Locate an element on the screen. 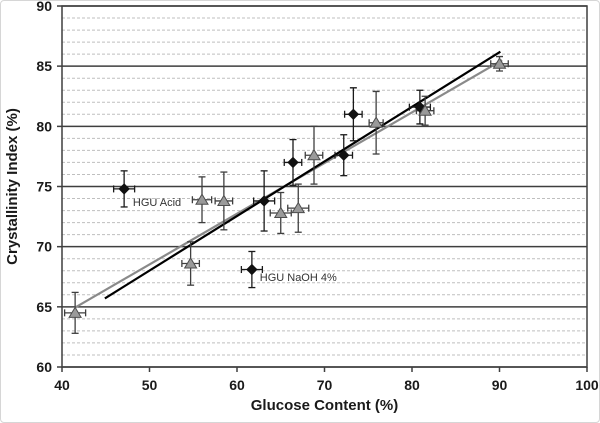  x-tick-label: 90 is located at coordinates (500, 385).